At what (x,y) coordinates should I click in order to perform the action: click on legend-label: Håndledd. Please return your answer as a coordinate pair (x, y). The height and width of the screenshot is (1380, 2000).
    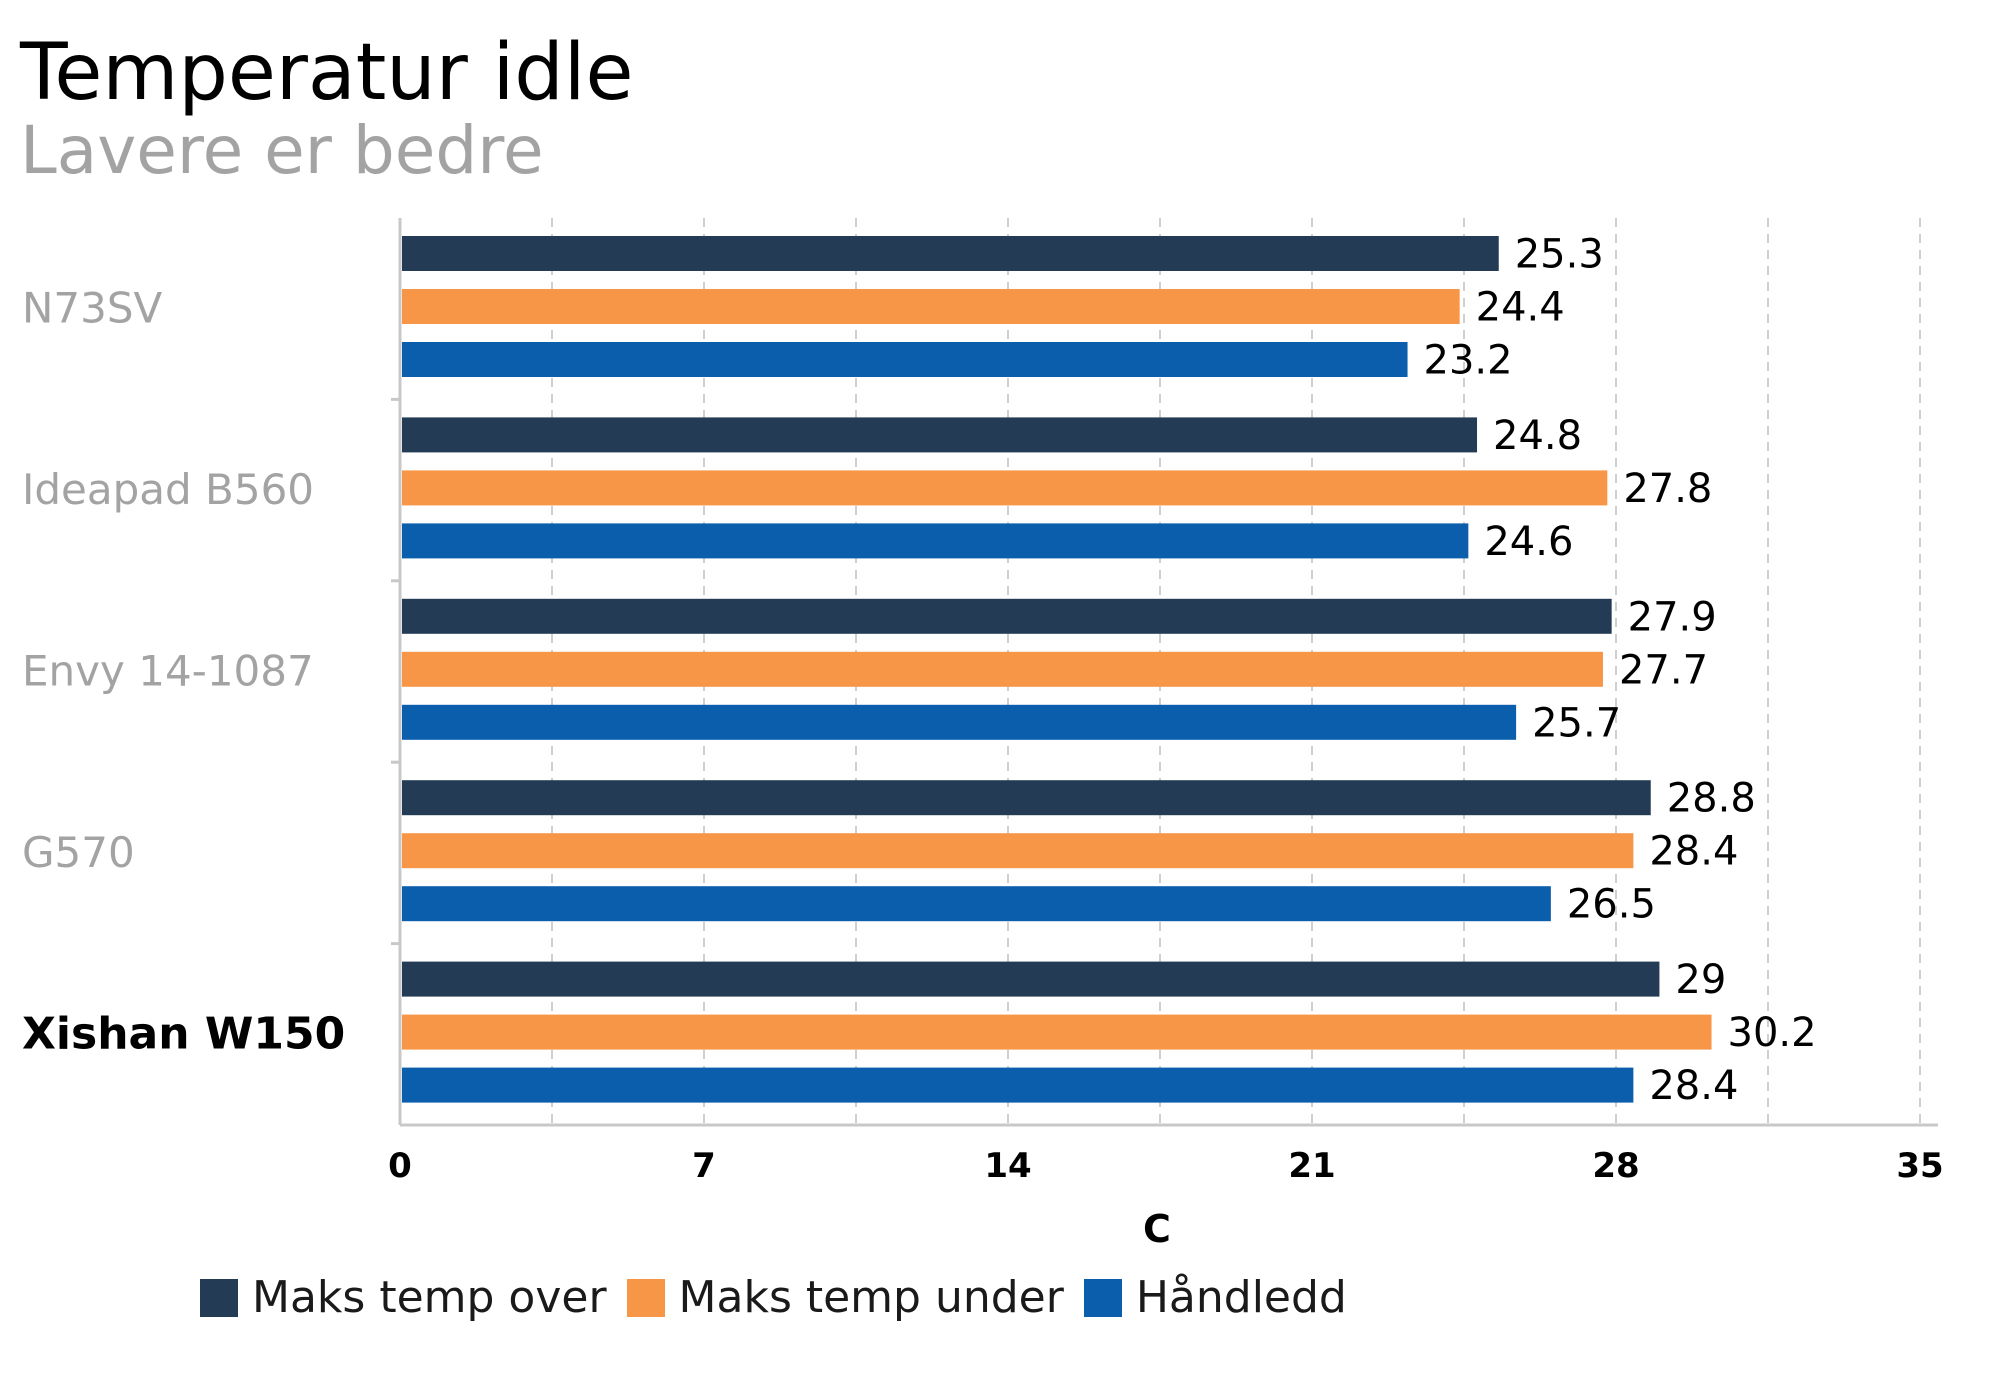
    Looking at the image, I should click on (1241, 1297).